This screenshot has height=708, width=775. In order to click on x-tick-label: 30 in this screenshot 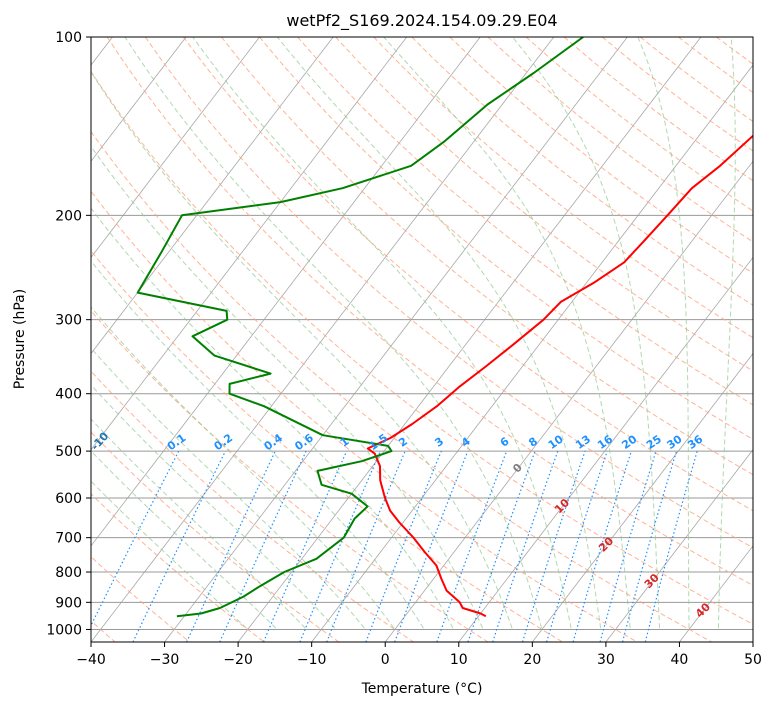, I will do `click(606, 660)`.